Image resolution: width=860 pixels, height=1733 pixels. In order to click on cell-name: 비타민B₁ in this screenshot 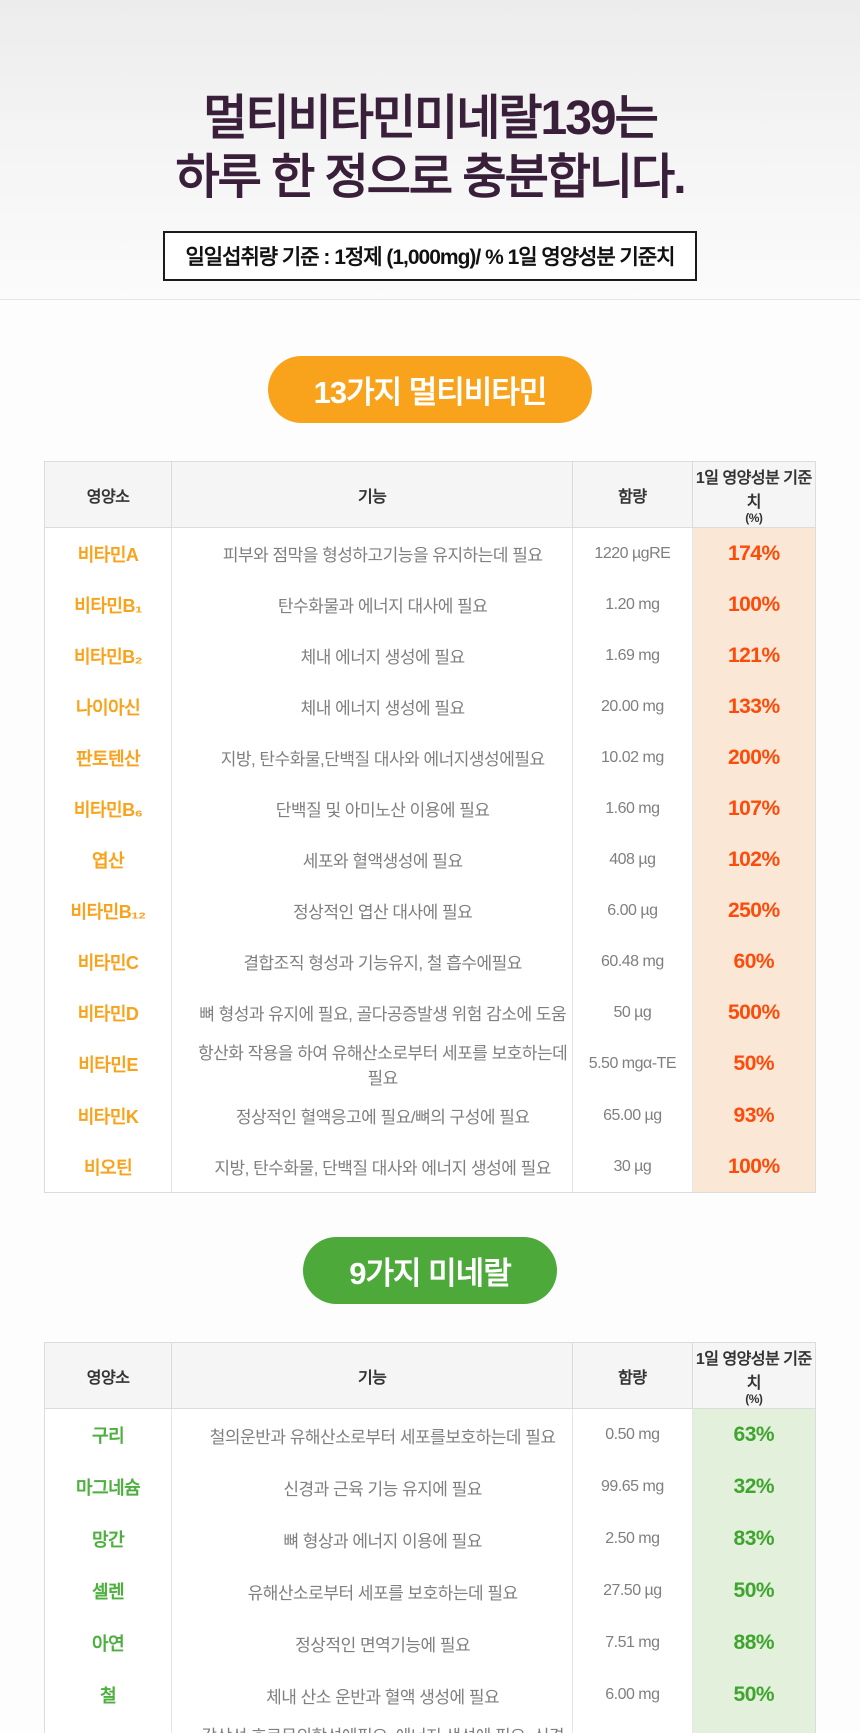, I will do `click(108, 605)`.